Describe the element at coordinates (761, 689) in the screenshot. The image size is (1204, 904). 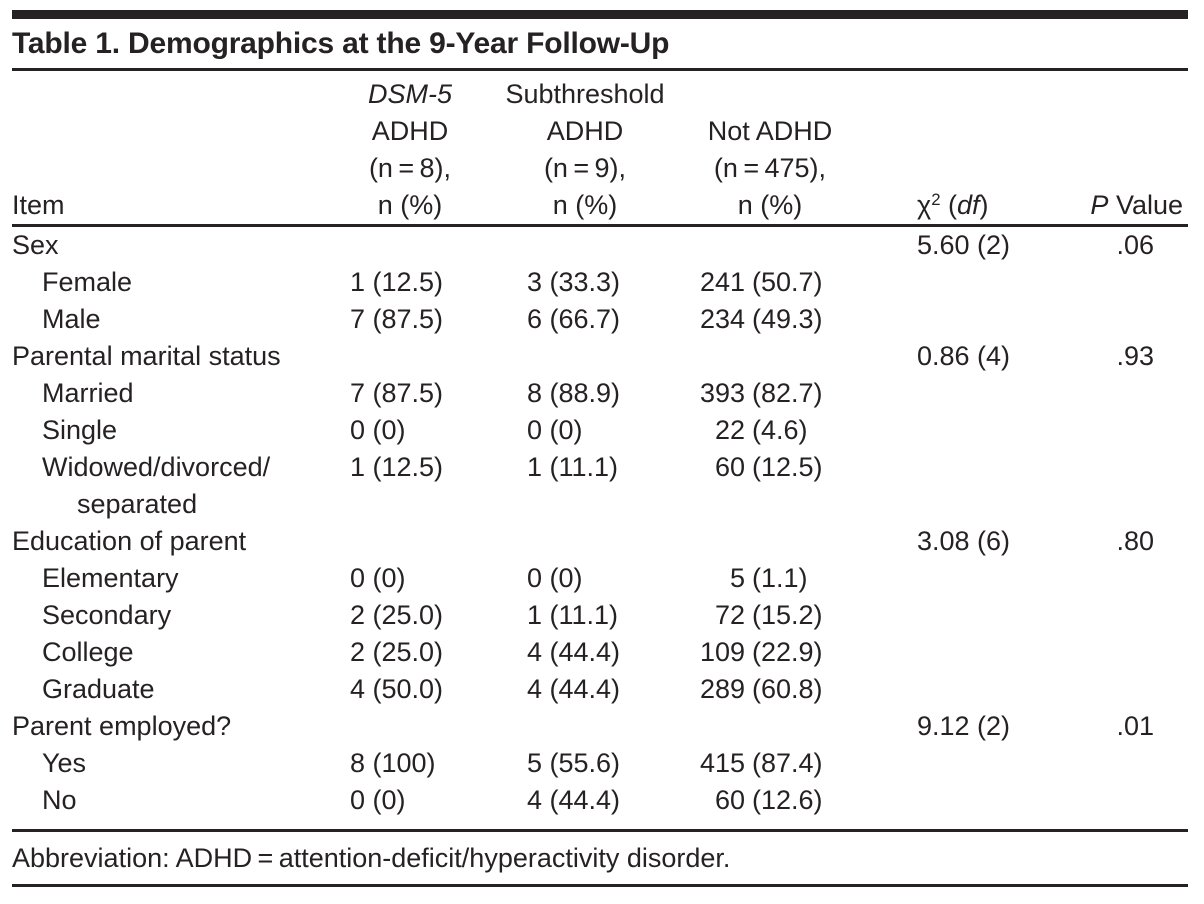
I see `not-adhd-cell: 289 (60.8)` at that location.